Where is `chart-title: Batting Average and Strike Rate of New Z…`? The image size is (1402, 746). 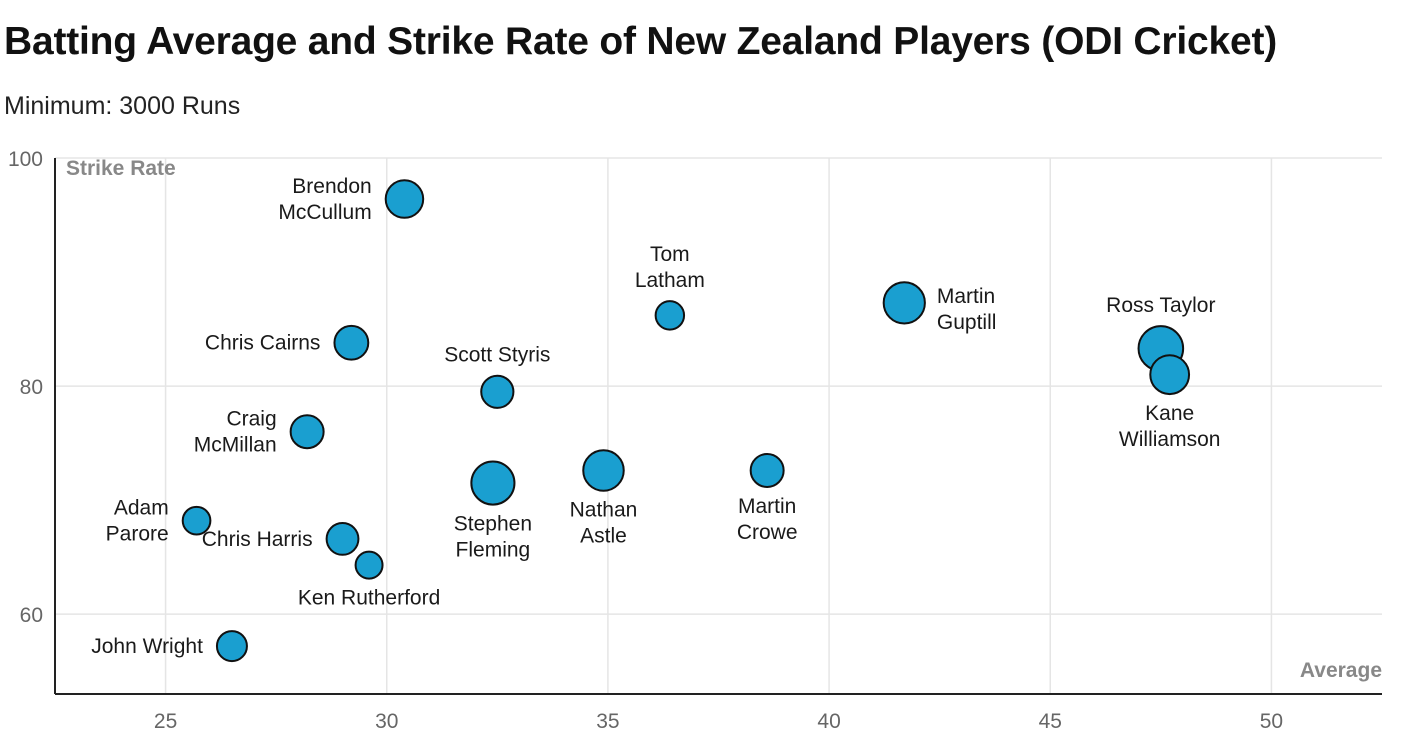
chart-title: Batting Average and Strike Rate of New Z… is located at coordinates (641, 41).